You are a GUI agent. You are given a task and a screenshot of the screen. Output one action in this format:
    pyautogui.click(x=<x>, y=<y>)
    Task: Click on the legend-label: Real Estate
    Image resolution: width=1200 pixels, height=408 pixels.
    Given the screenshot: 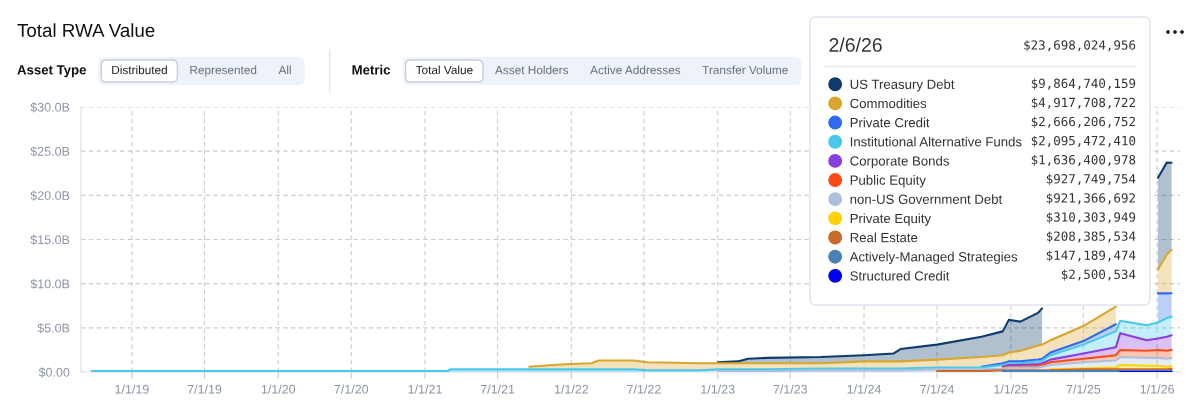 What is the action you would take?
    pyautogui.click(x=884, y=237)
    